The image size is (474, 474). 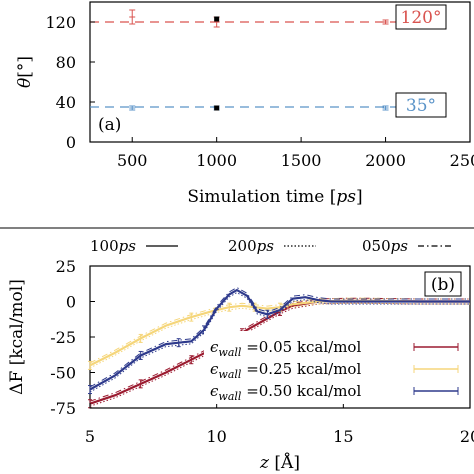 What do you see at coordinates (467, 436) in the screenshot?
I see `b-xtick-label-3: 20` at bounding box center [467, 436].